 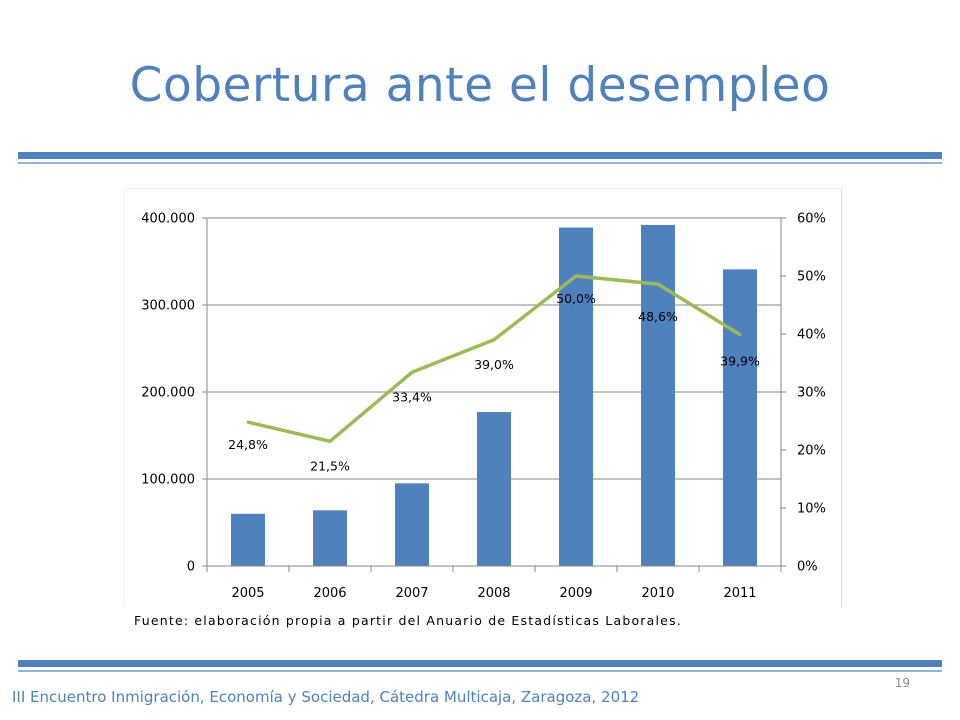 I want to click on page-number: 19, so click(x=902, y=683).